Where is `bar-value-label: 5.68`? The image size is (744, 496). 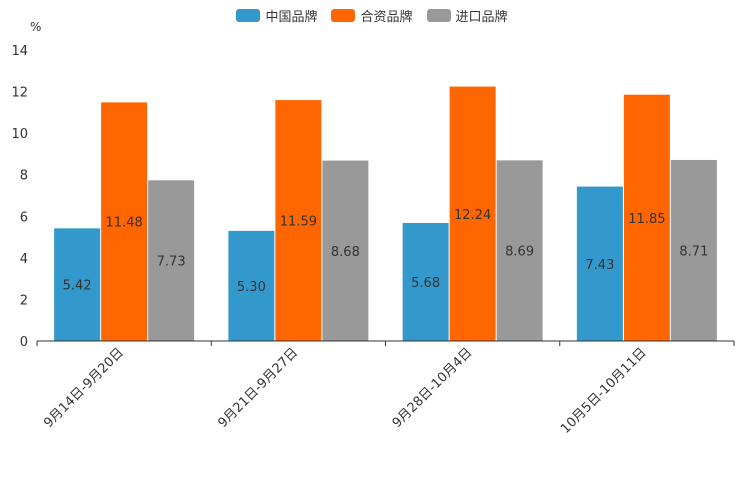
bar-value-label: 5.68 is located at coordinates (425, 283).